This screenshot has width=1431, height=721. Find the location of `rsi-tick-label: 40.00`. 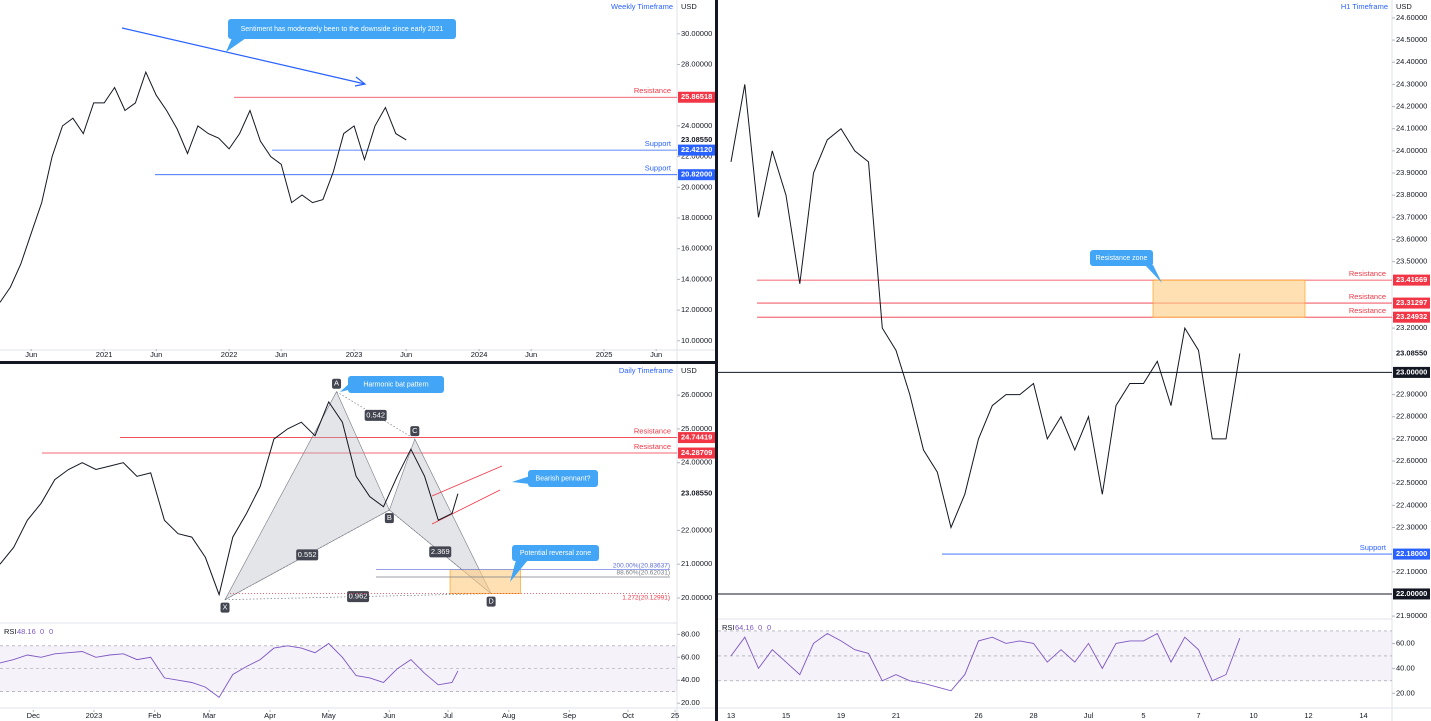

rsi-tick-label: 40.00 is located at coordinates (1405, 667).